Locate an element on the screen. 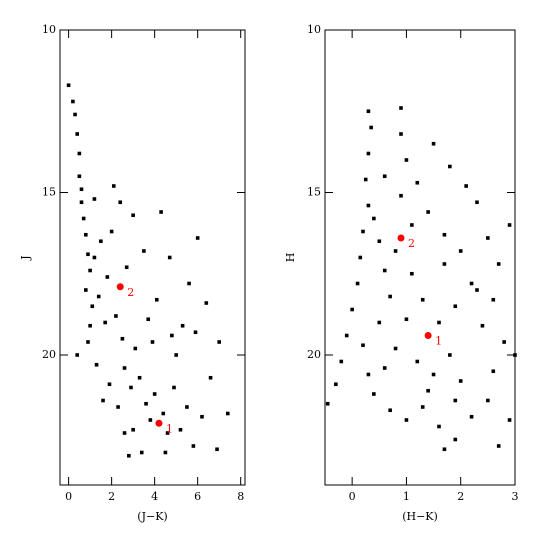 The width and height of the screenshot is (545, 549). x-tick-label: 3 is located at coordinates (515, 496).